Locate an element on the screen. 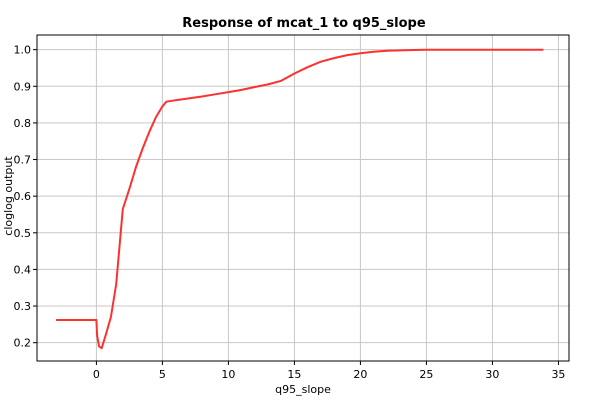  y-tick-label: 0.2 is located at coordinates (23, 343).